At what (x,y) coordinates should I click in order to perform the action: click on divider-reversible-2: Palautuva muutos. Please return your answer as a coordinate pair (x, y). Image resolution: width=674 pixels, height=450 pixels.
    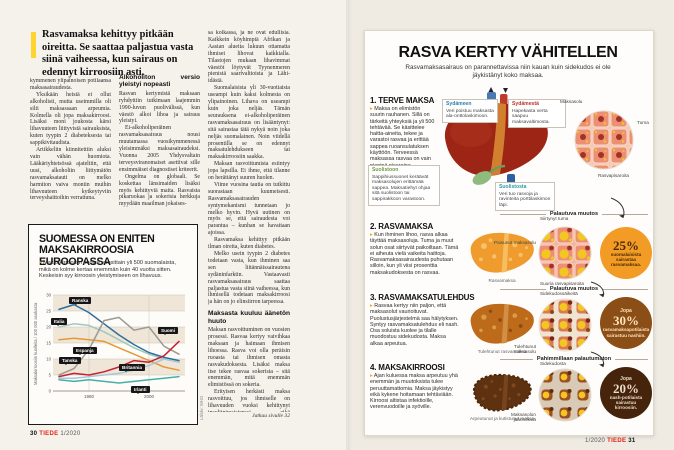
    Looking at the image, I should click on (574, 289).